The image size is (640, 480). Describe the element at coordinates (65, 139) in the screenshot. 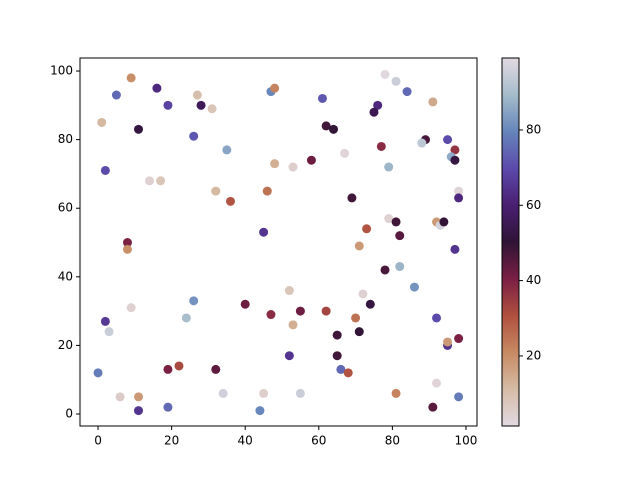

I see `y-tick-label: 80` at that location.